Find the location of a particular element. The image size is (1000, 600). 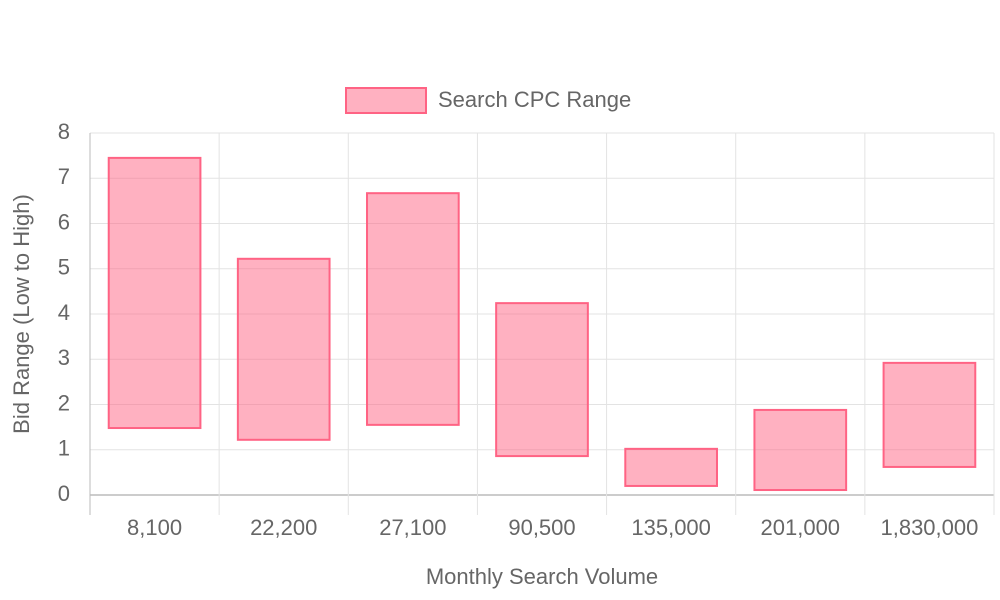

y-tick-label: 3 is located at coordinates (64, 357).